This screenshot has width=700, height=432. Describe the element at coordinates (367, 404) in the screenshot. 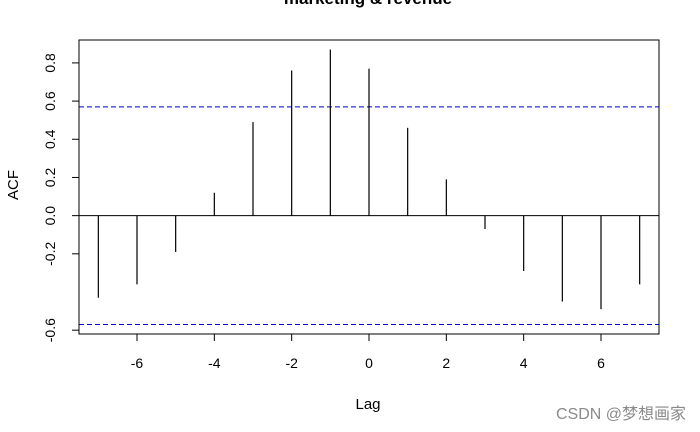

I see `x-axis-label: Lag` at that location.